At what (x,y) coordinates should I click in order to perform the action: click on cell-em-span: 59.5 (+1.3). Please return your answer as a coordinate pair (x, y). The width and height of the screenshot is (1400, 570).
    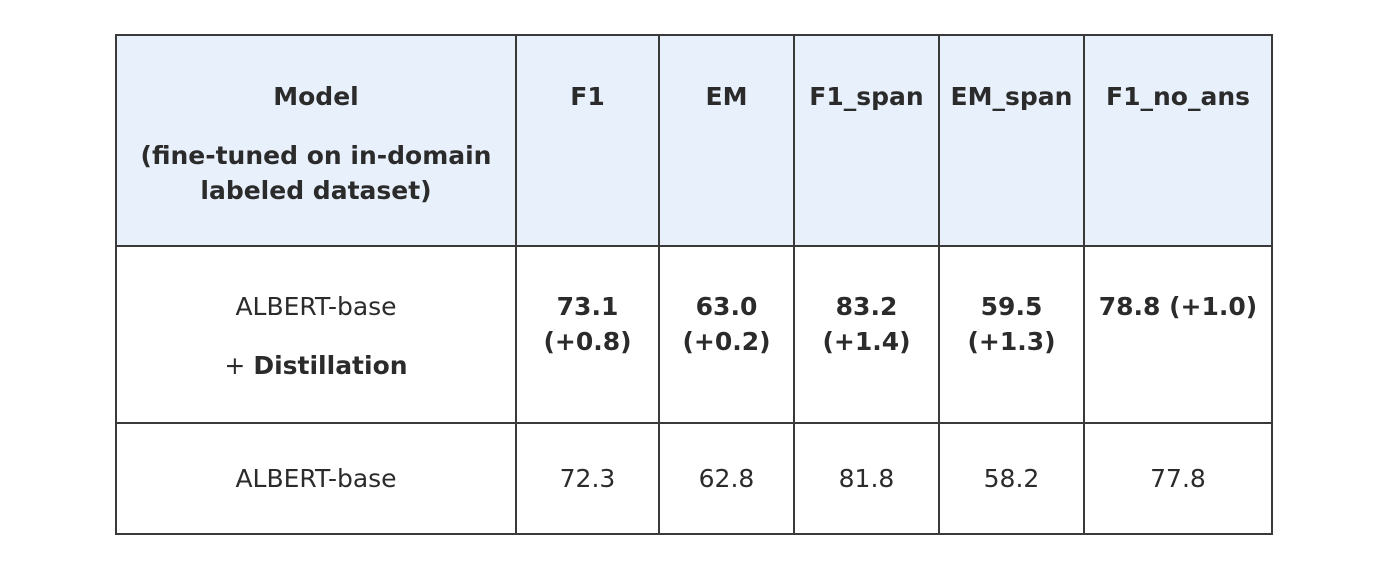
    Looking at the image, I should click on (1011, 334).